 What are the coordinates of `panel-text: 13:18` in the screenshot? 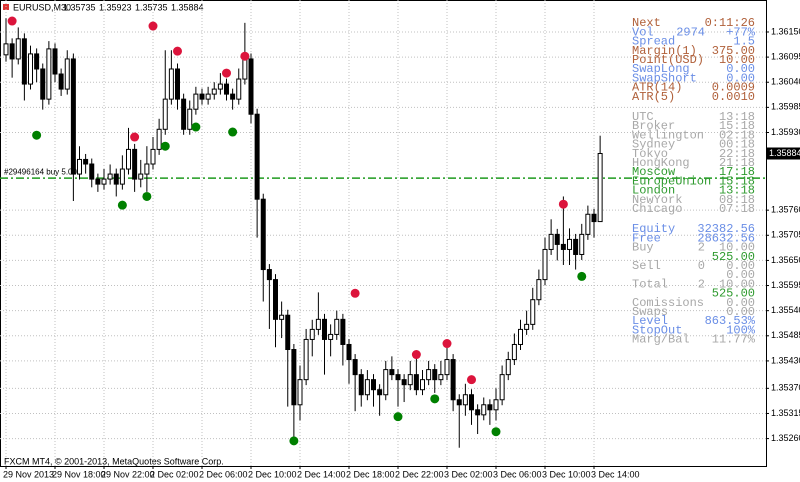 It's located at (737, 191).